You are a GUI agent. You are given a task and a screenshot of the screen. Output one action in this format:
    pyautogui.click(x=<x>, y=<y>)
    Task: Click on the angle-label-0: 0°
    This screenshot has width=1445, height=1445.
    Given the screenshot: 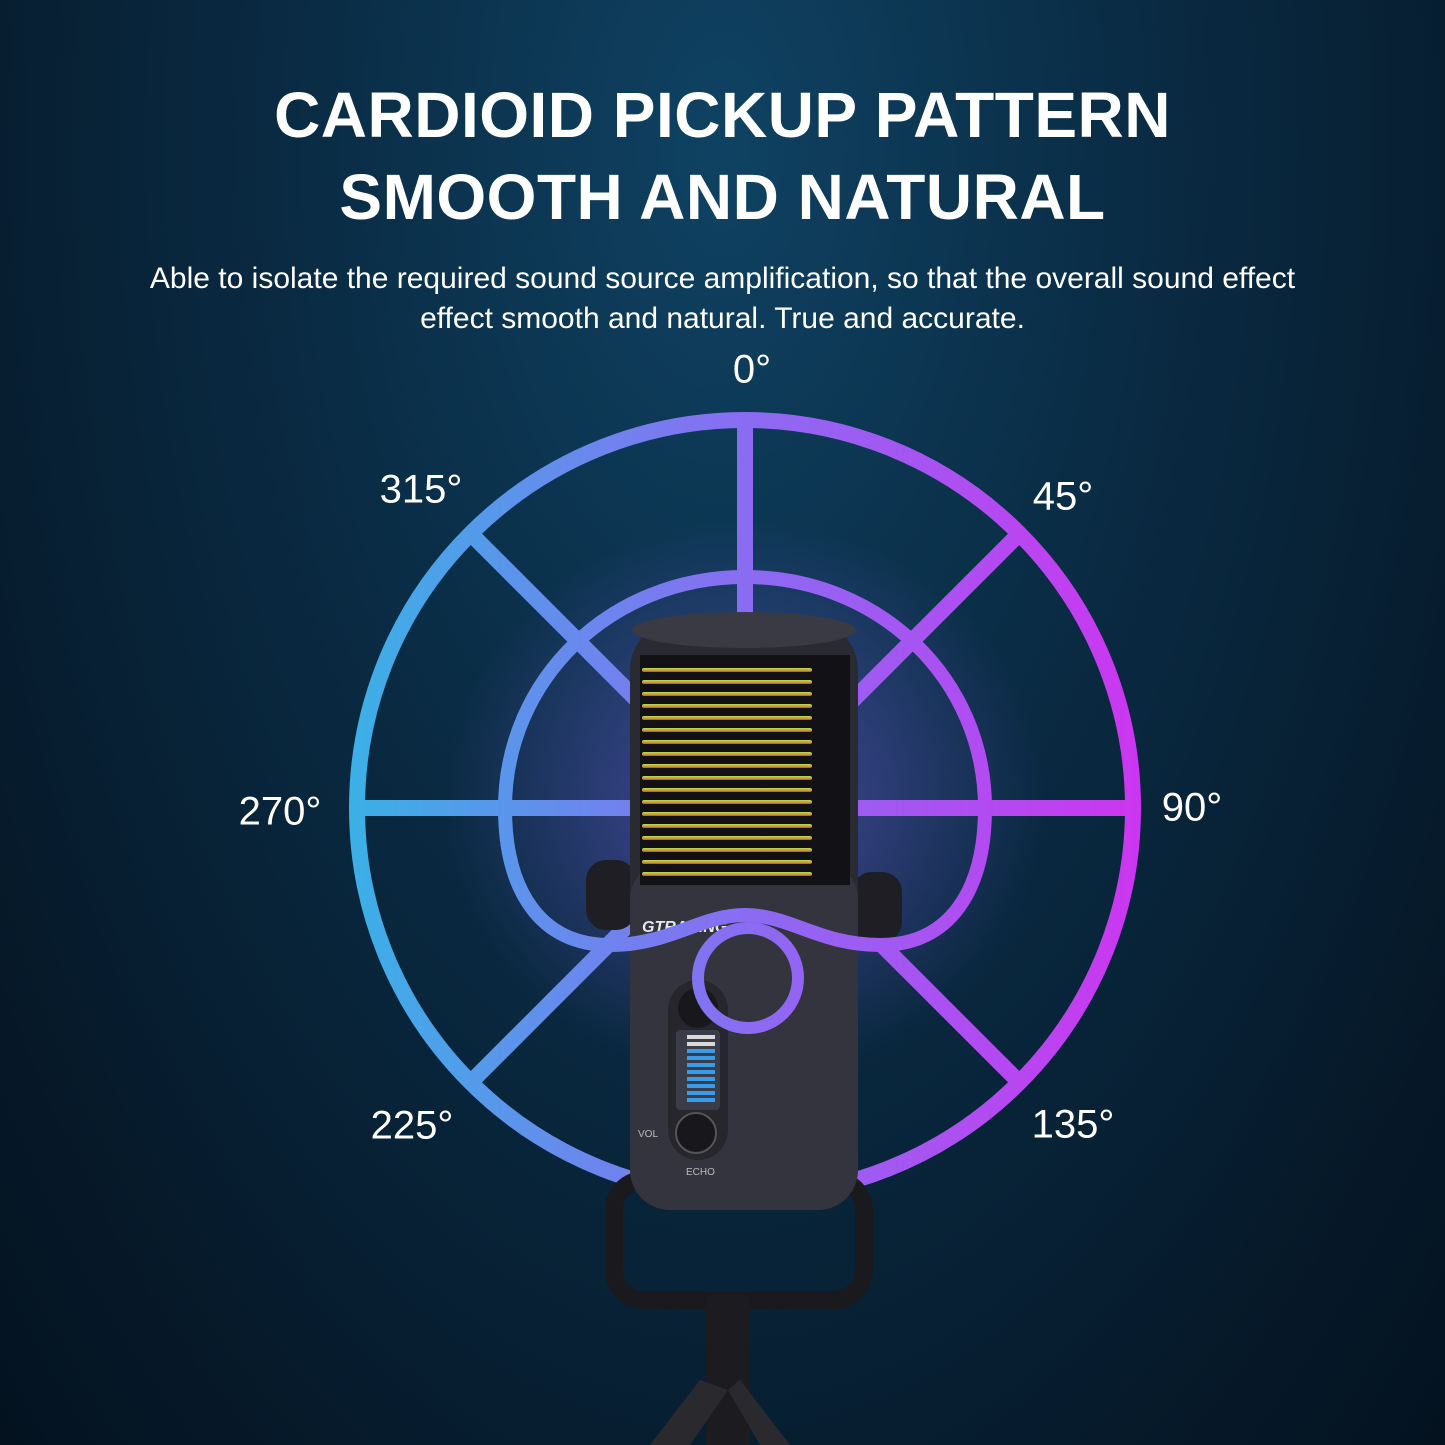 What is the action you would take?
    pyautogui.click(x=752, y=369)
    